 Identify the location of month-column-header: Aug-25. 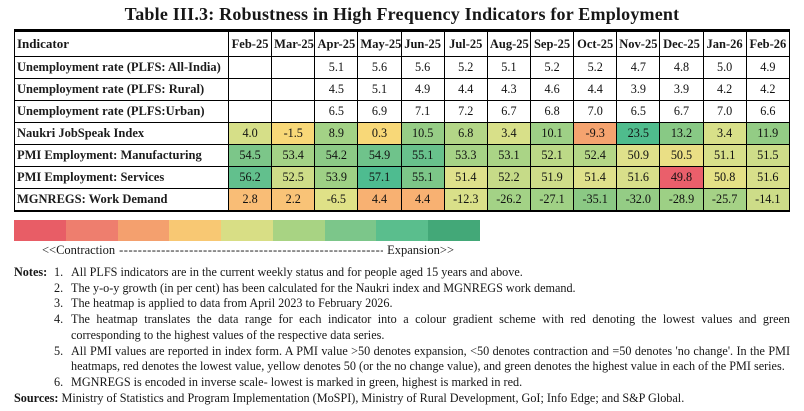
(508, 43).